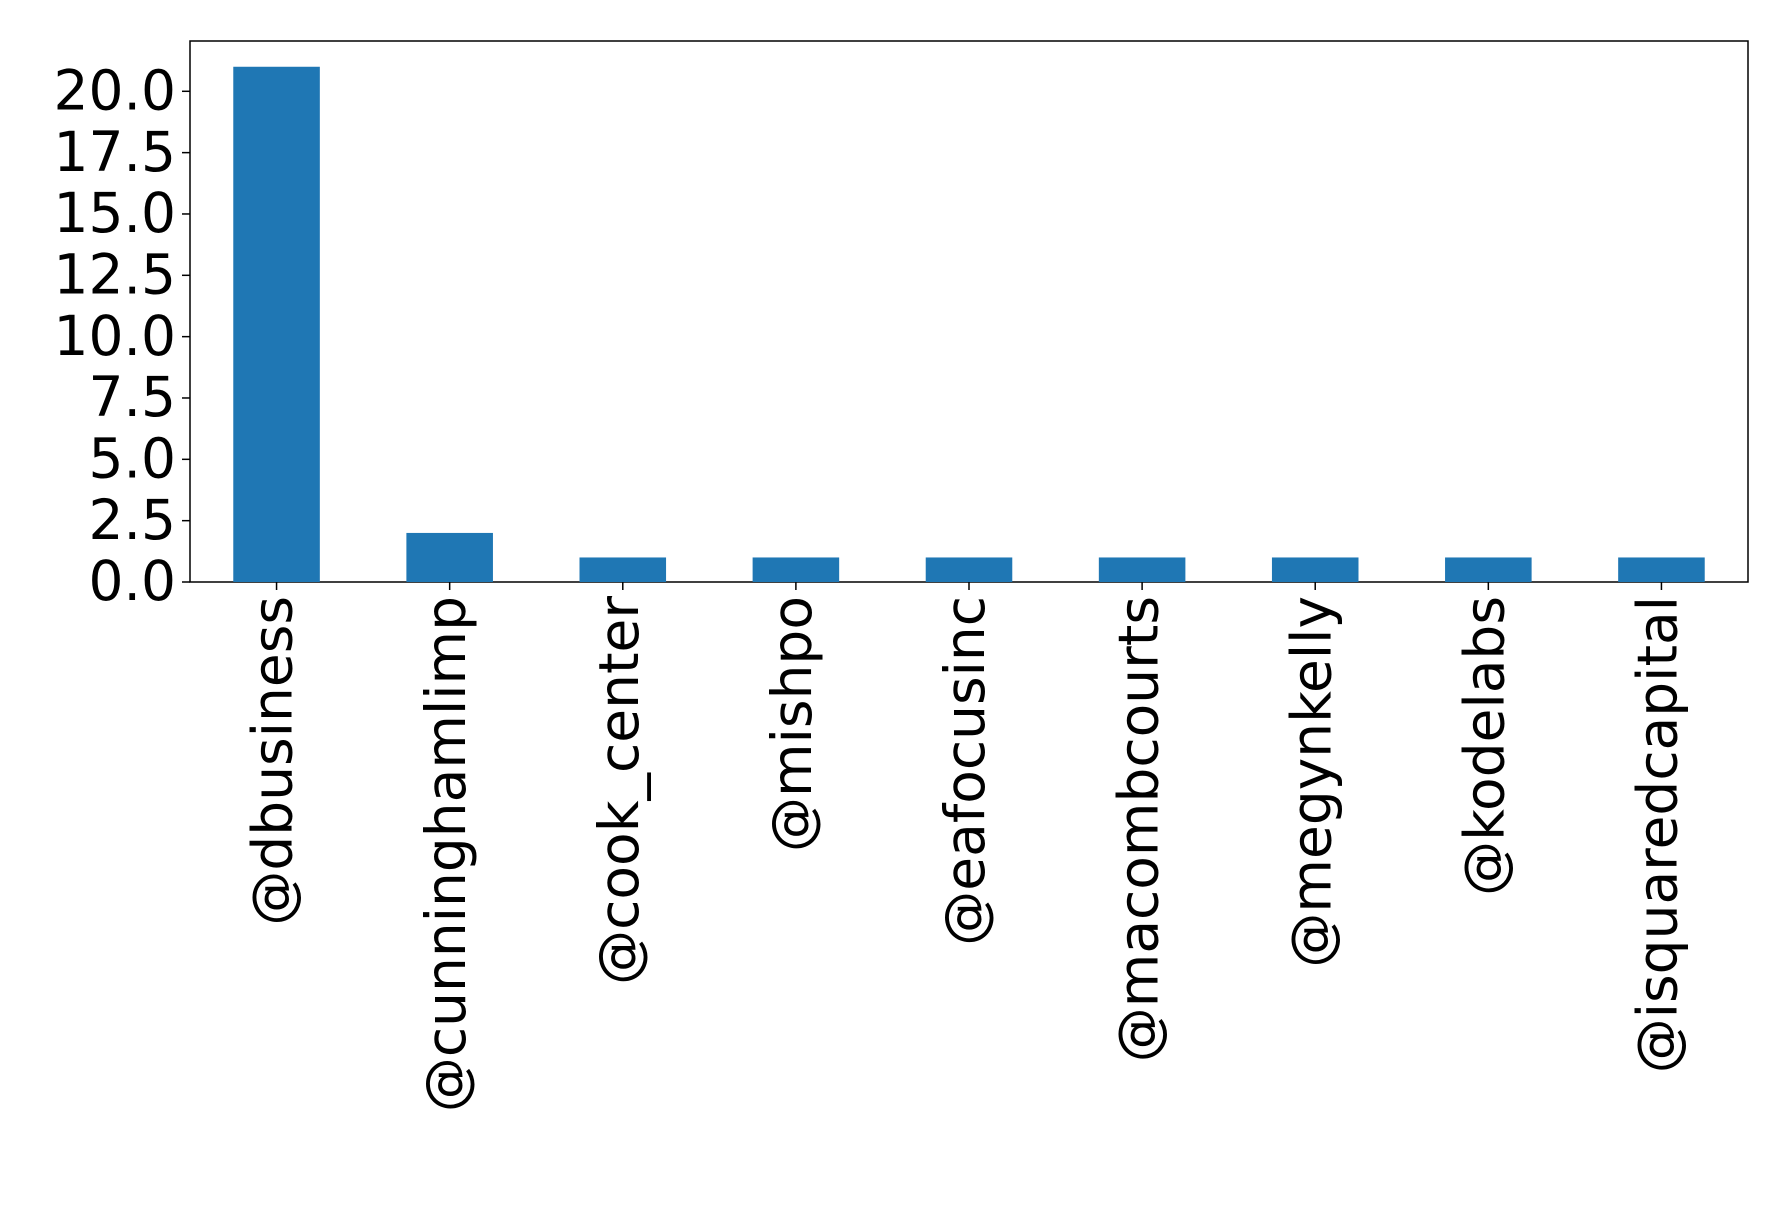  What do you see at coordinates (115, 274) in the screenshot?
I see `y-tick-label: 12.5` at bounding box center [115, 274].